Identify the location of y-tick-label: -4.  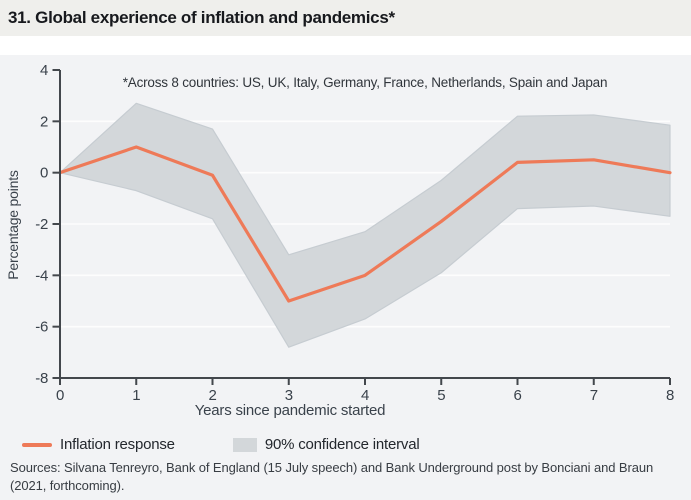
(41, 275).